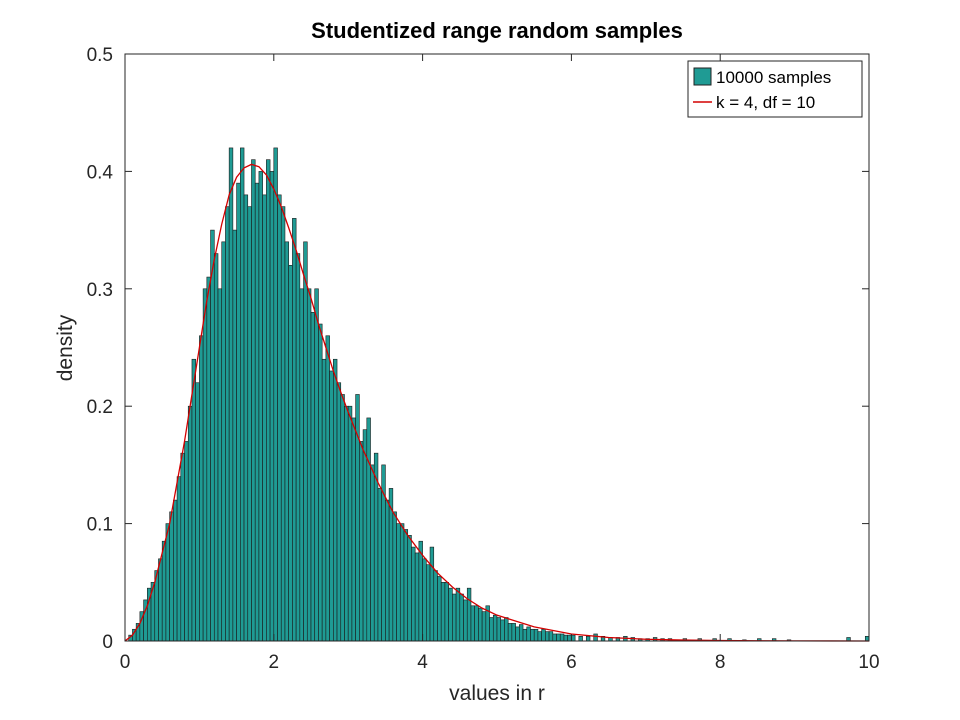 Image resolution: width=960 pixels, height=720 pixels. I want to click on y-axis-label: density, so click(65, 347).